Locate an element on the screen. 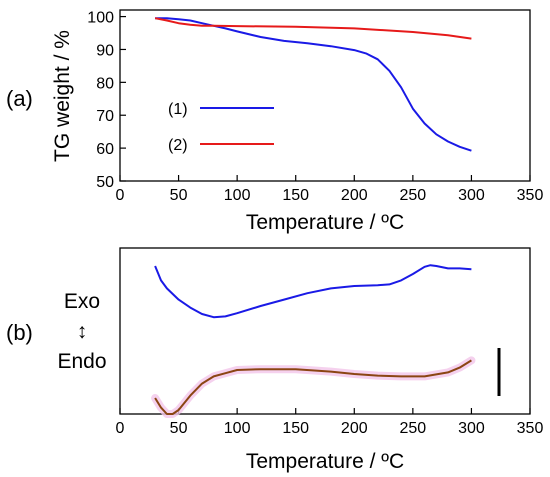 The width and height of the screenshot is (550, 477). panel-a-y-tick-label: 100 is located at coordinates (100, 18).